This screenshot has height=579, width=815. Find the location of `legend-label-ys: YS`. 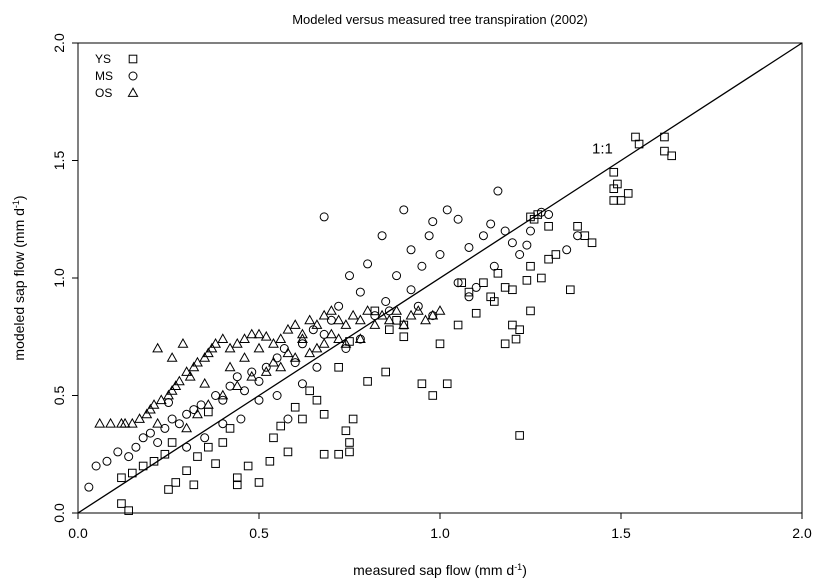

legend-label-ys: YS is located at coordinates (103, 59).